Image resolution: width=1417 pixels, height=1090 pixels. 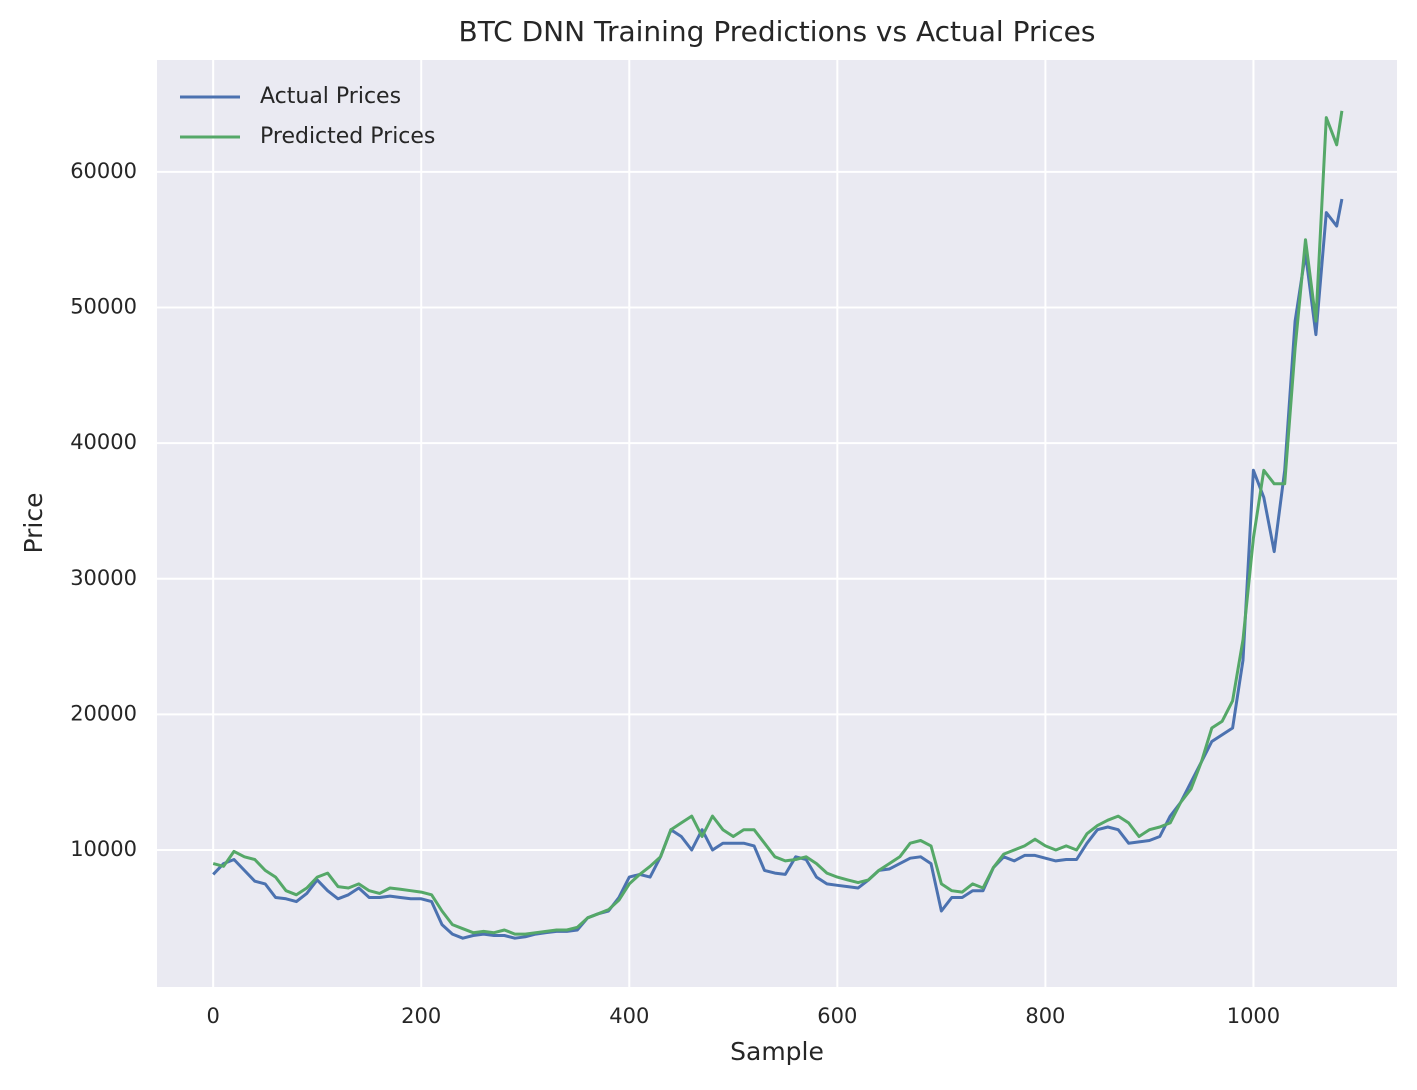 What do you see at coordinates (103, 849) in the screenshot?
I see `y-tick-label: 10000` at bounding box center [103, 849].